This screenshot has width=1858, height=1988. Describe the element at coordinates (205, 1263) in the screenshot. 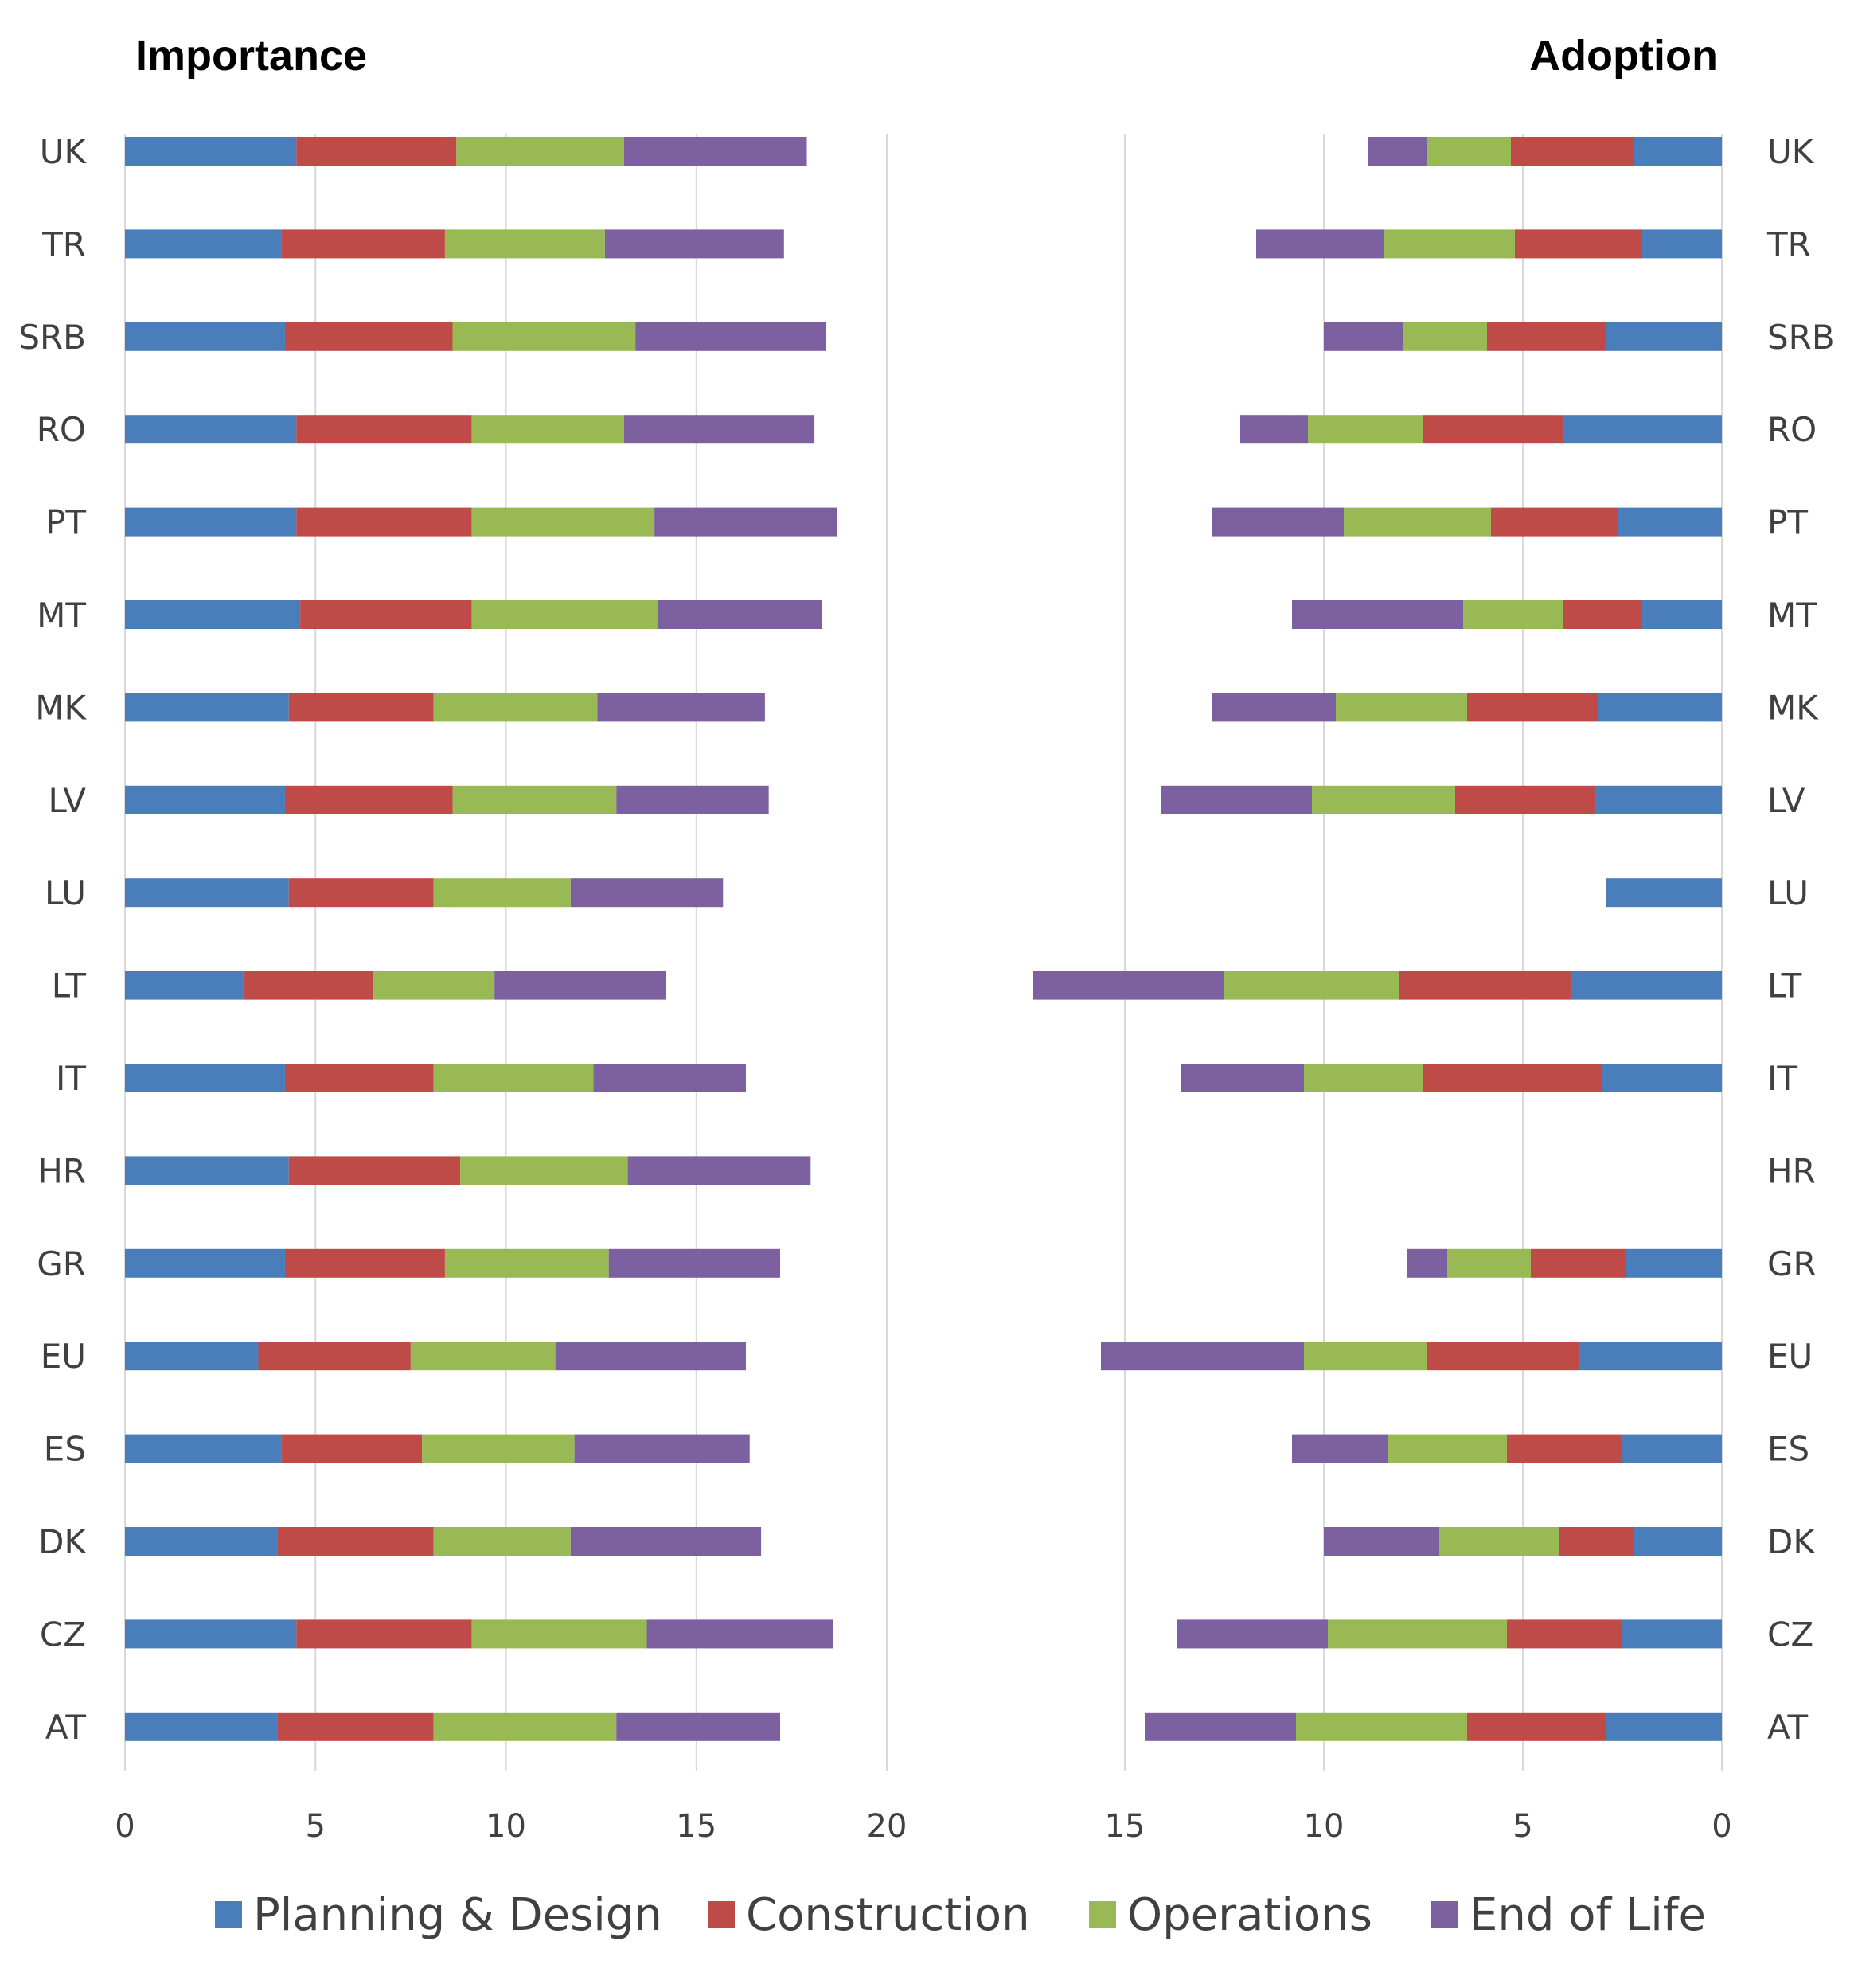

I see `left-bar-gr-planning-and-design` at that location.